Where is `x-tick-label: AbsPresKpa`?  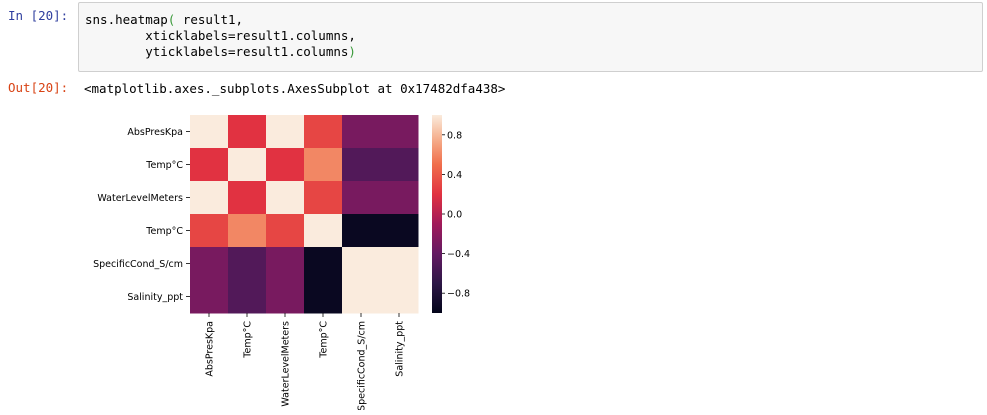
x-tick-label: AbsPresKpa is located at coordinates (210, 349).